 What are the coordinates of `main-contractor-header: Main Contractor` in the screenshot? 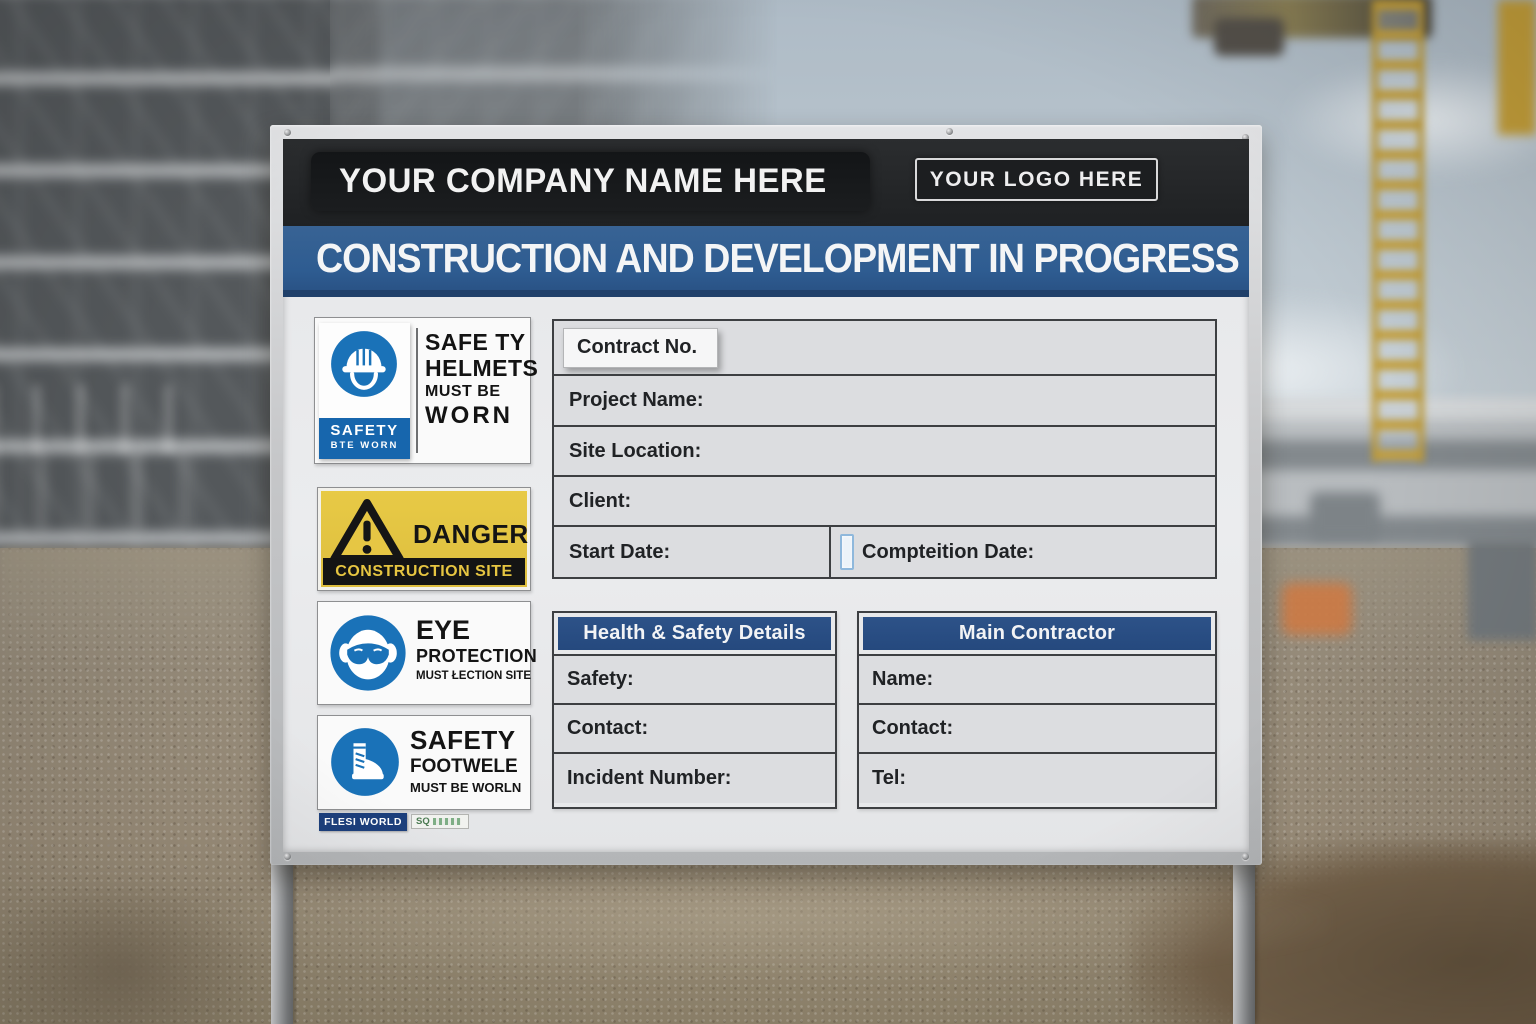 It's located at (1037, 633).